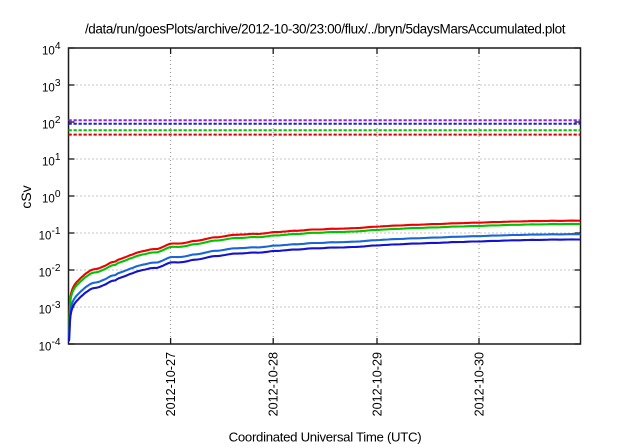 Image resolution: width=640 pixels, height=448 pixels. What do you see at coordinates (274, 384) in the screenshot?
I see `svg-text: 2012-10-28` at bounding box center [274, 384].